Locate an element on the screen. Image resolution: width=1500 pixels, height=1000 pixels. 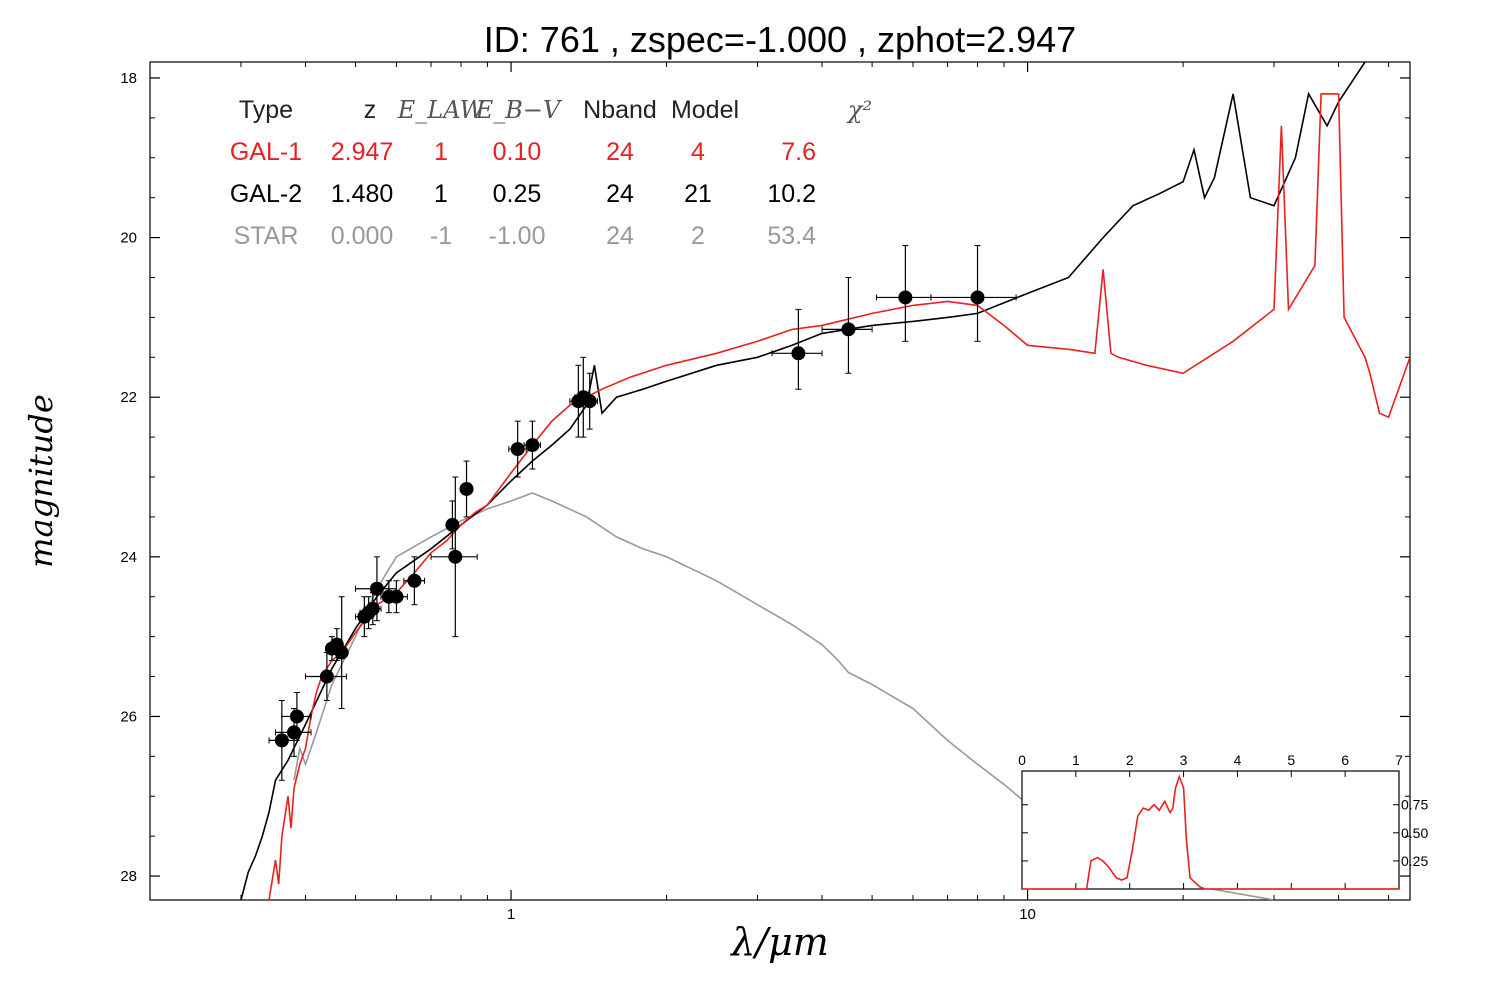
x-tick-label: 10 is located at coordinates (1027, 914).